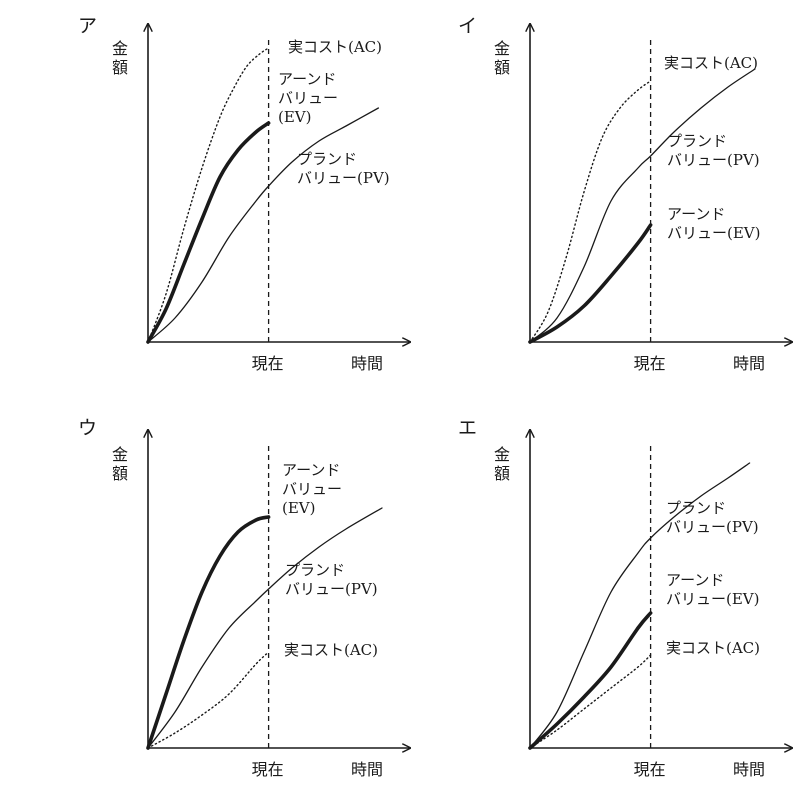  What do you see at coordinates (87, 26) in the screenshot?
I see `panel-label: ア` at bounding box center [87, 26].